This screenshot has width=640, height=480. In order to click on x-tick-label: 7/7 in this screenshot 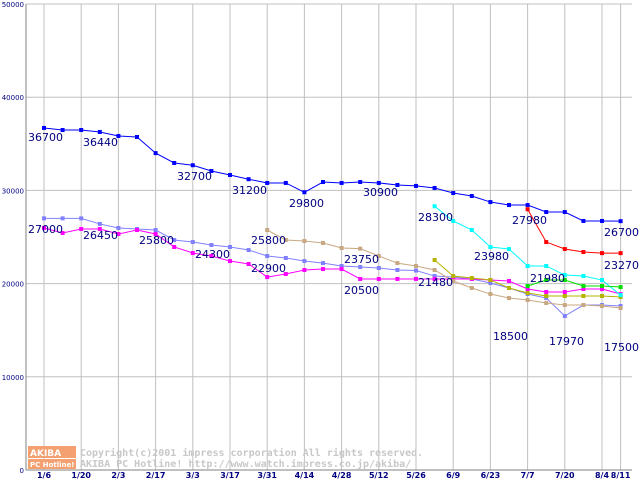, I will do `click(528, 475)`.